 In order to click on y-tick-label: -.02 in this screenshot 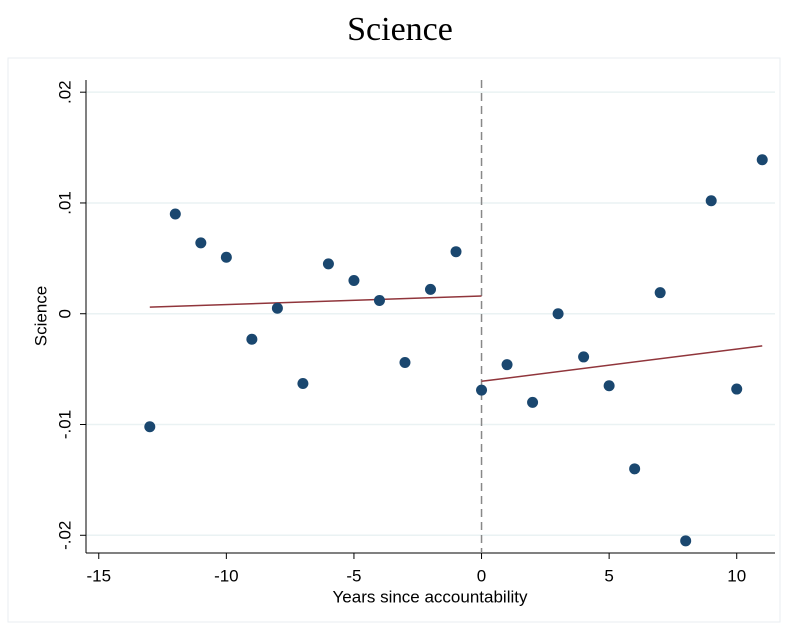, I will do `click(64, 535)`.